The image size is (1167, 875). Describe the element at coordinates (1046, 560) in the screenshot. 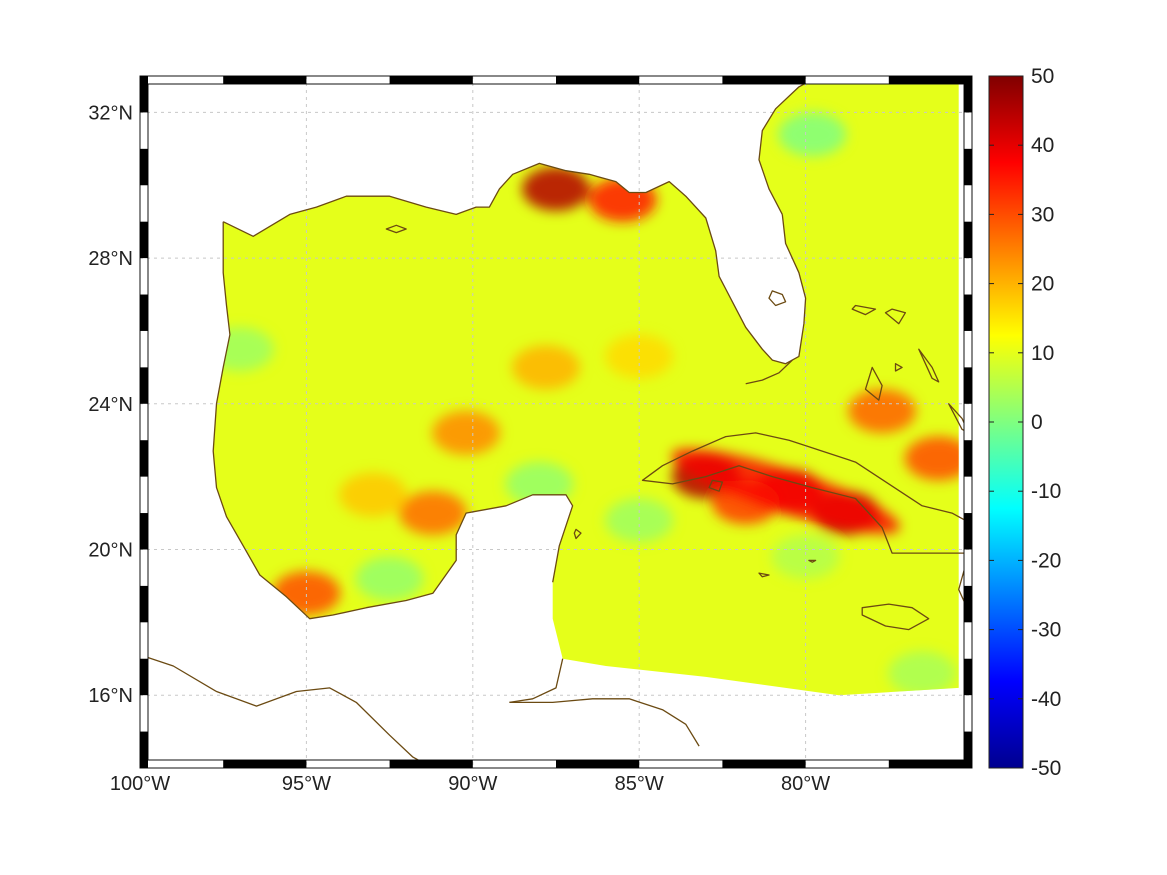

I see `colorbar-tick-label: -20` at that location.